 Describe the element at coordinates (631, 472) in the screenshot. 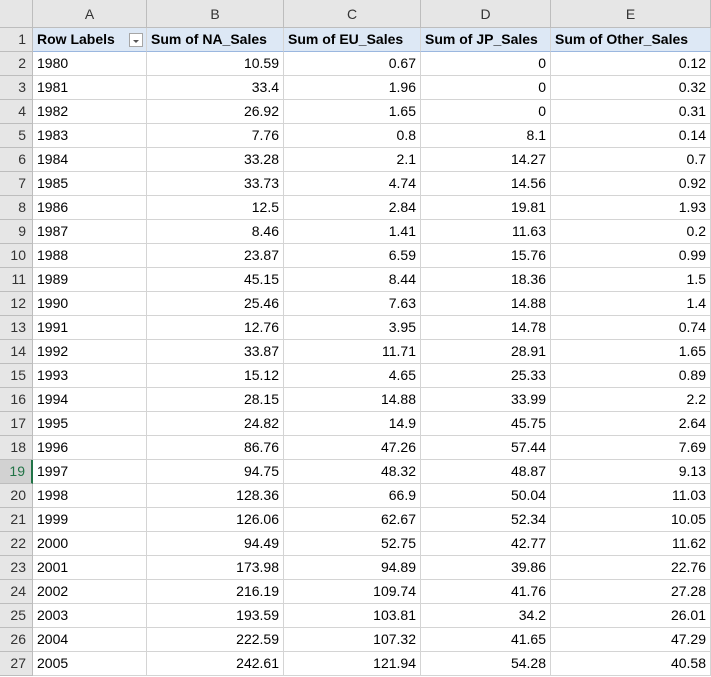

I see `value-cell: 9.13` at that location.